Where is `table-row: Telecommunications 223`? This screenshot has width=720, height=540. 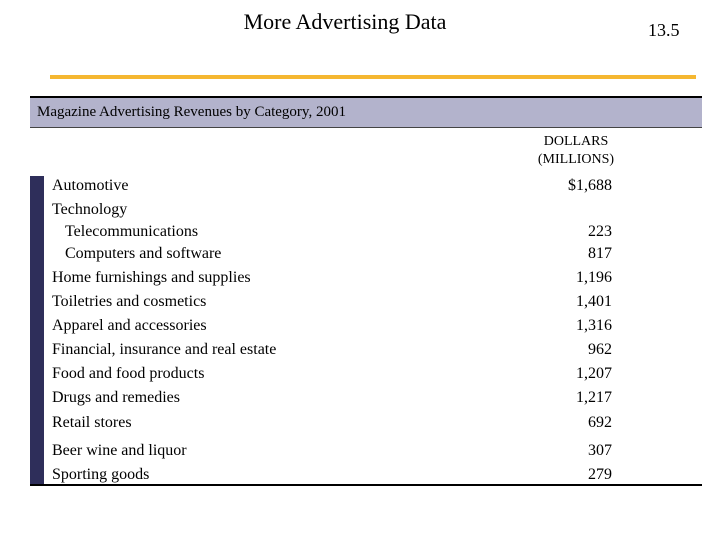
table-row: Telecommunications 223 is located at coordinates (332, 235).